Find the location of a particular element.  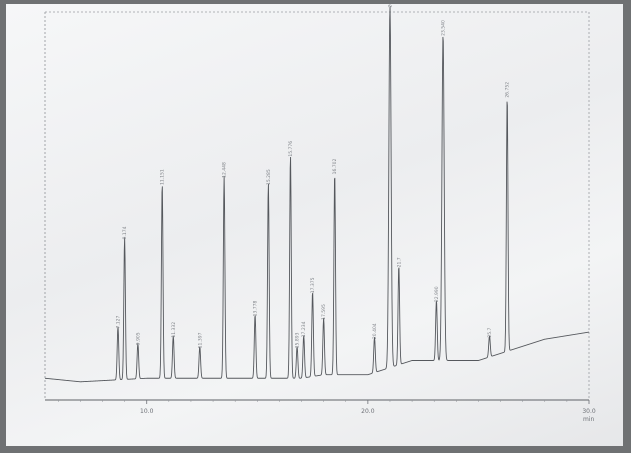

peak-label-2: 9.905 is located at coordinates (138, 338).